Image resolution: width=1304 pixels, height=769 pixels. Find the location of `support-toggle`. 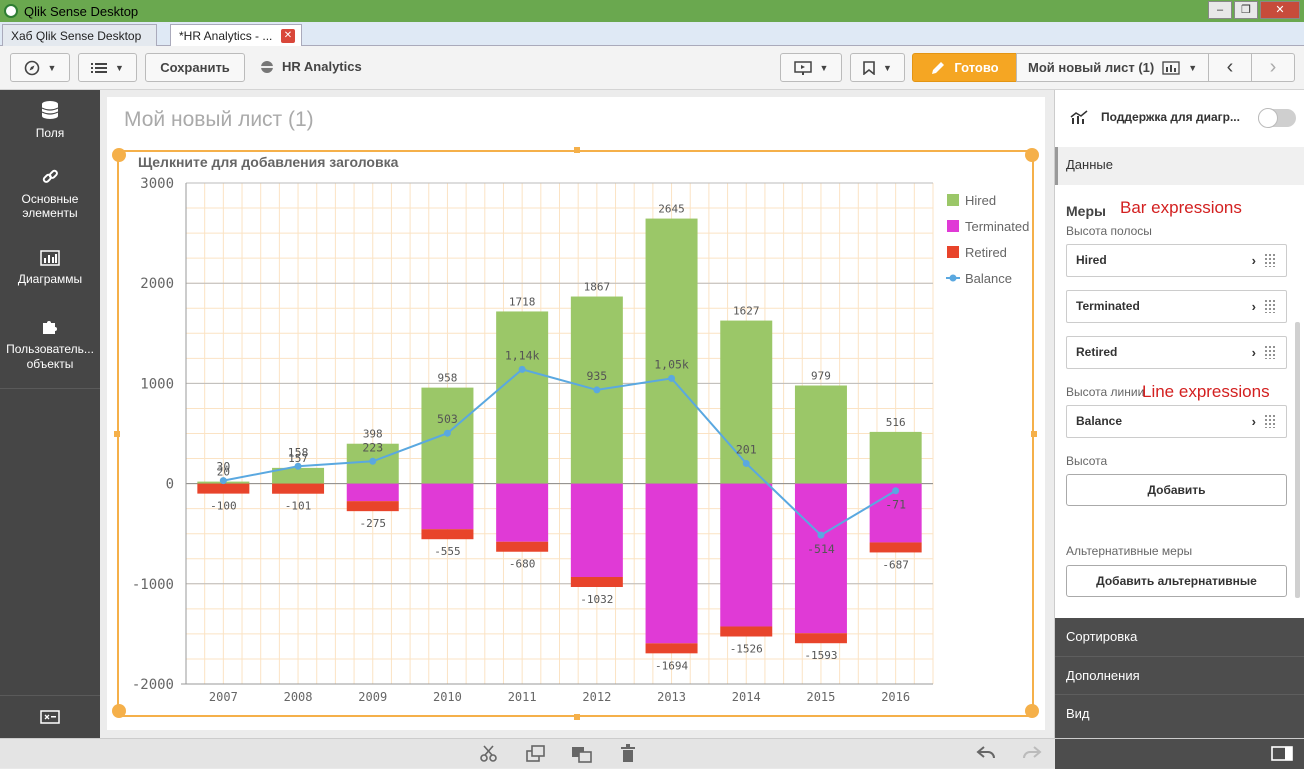

support-toggle is located at coordinates (1277, 118).